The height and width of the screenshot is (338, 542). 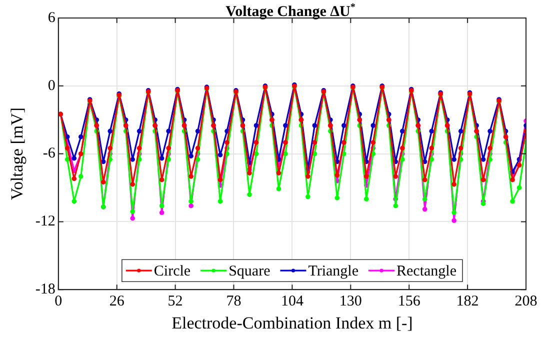 I want to click on legend-label: Triangle, so click(x=333, y=272).